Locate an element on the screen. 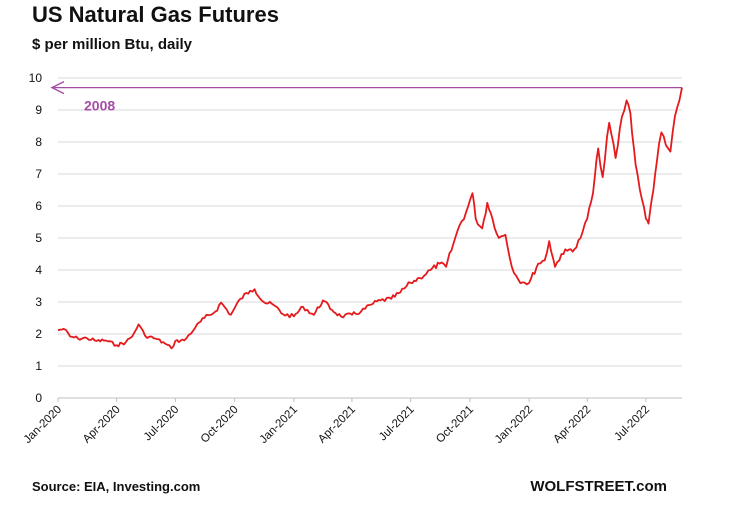 The width and height of the screenshot is (739, 510). x-tick-label: Jan-2020 is located at coordinates (43, 425).